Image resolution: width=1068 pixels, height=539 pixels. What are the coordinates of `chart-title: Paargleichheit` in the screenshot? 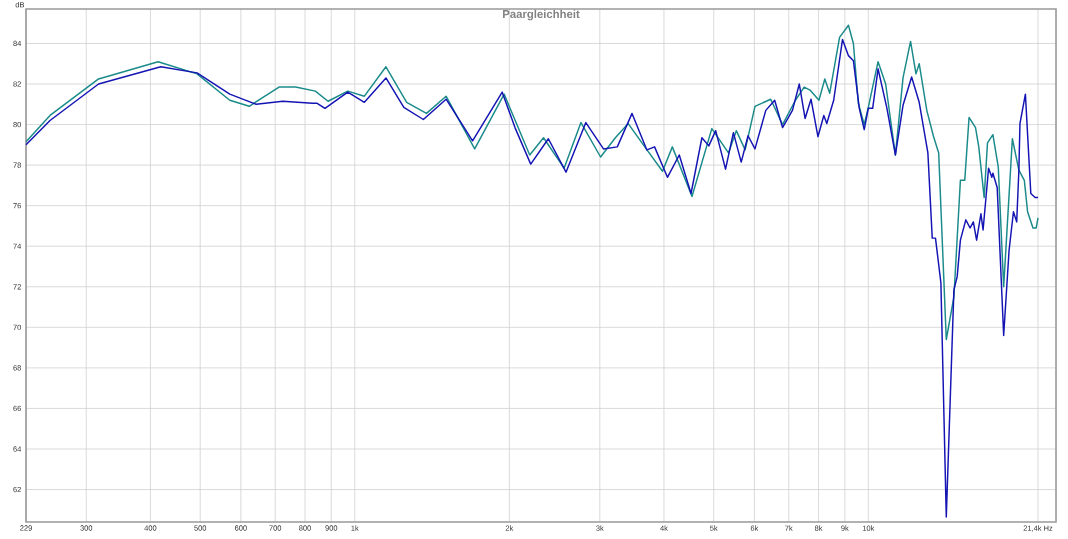 It's located at (541, 15).